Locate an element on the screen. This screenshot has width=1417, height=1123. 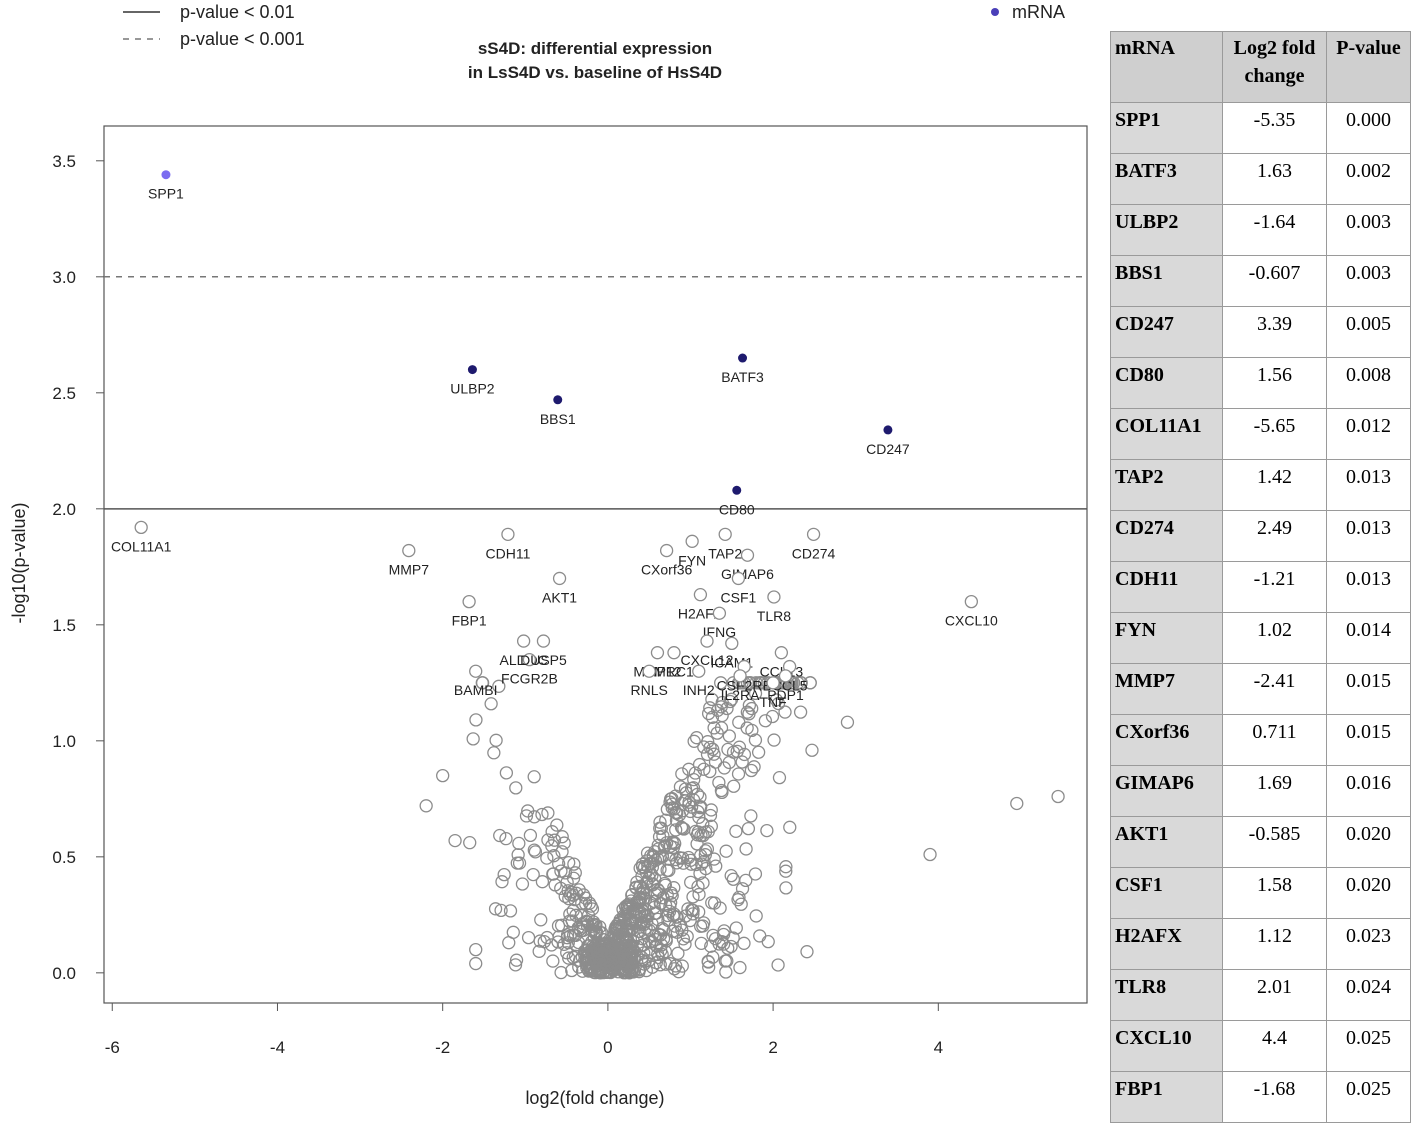
table-cell-gene: CD80 is located at coordinates (1166, 383).